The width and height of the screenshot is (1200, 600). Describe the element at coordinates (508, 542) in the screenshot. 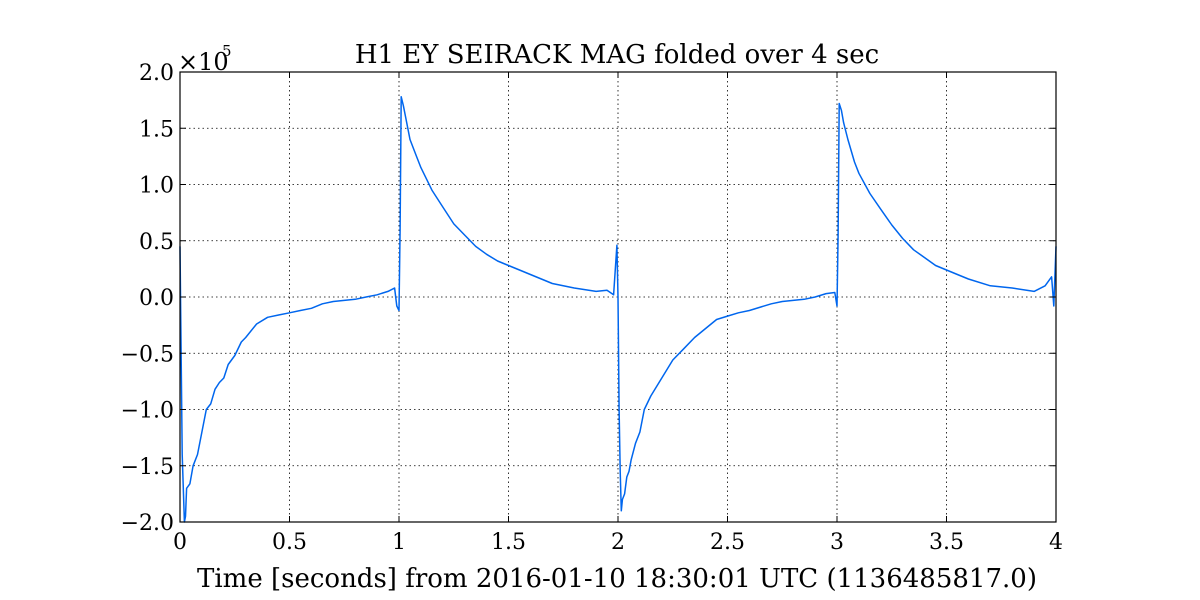

I see `x-tick-label: 1.5` at that location.